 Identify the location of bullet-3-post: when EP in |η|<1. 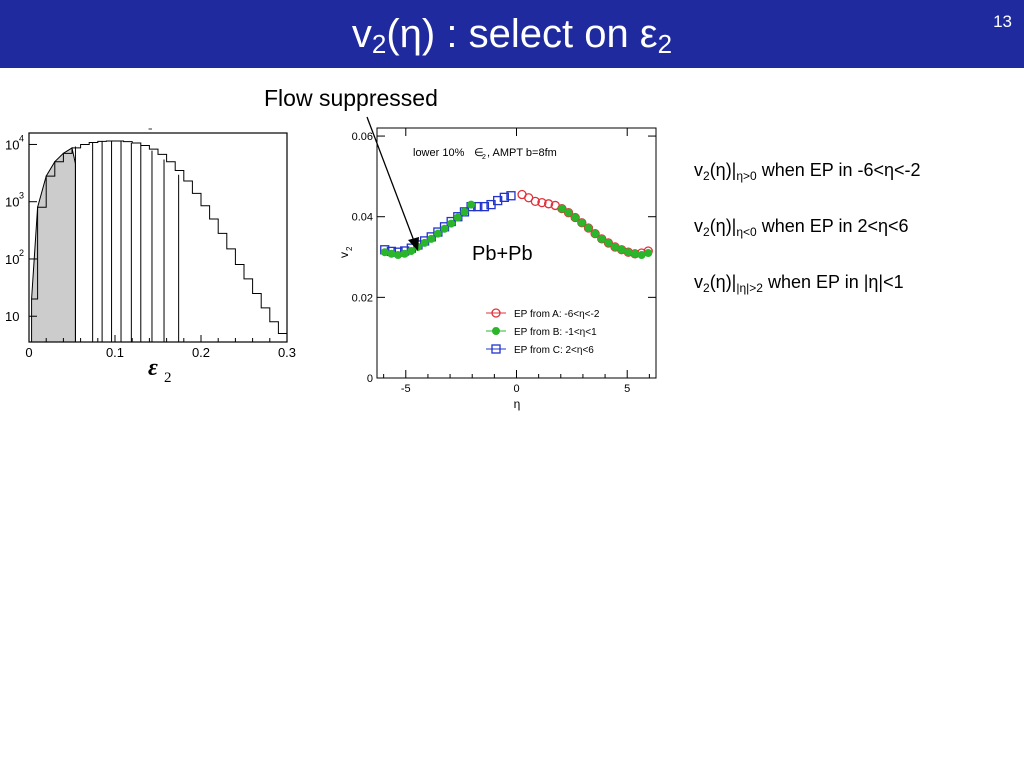
(833, 282).